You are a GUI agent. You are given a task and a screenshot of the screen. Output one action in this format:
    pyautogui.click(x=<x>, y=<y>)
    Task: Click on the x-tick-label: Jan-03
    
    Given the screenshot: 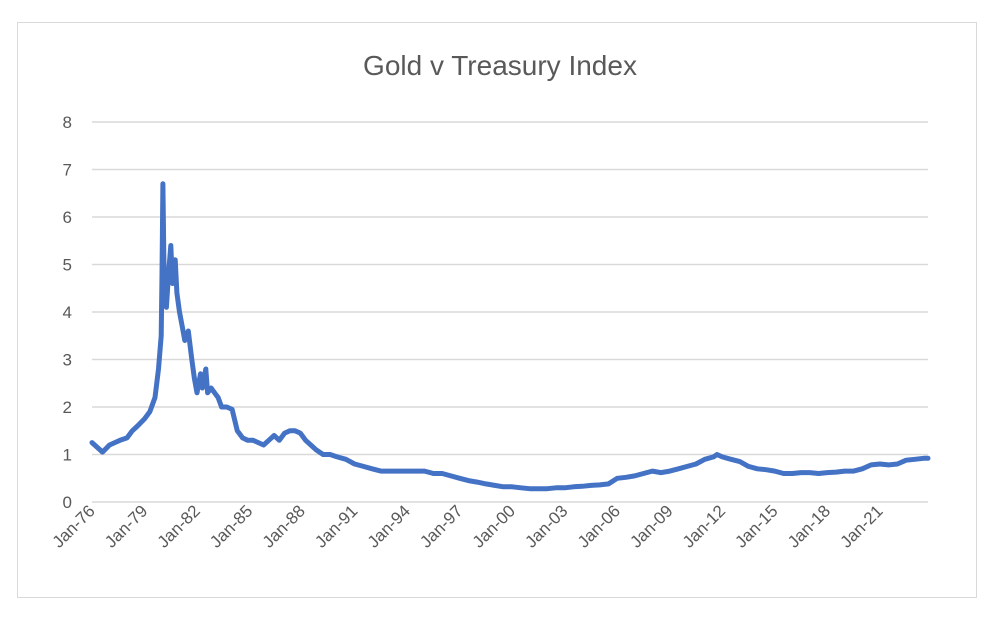 What is the action you would take?
    pyautogui.click(x=546, y=526)
    